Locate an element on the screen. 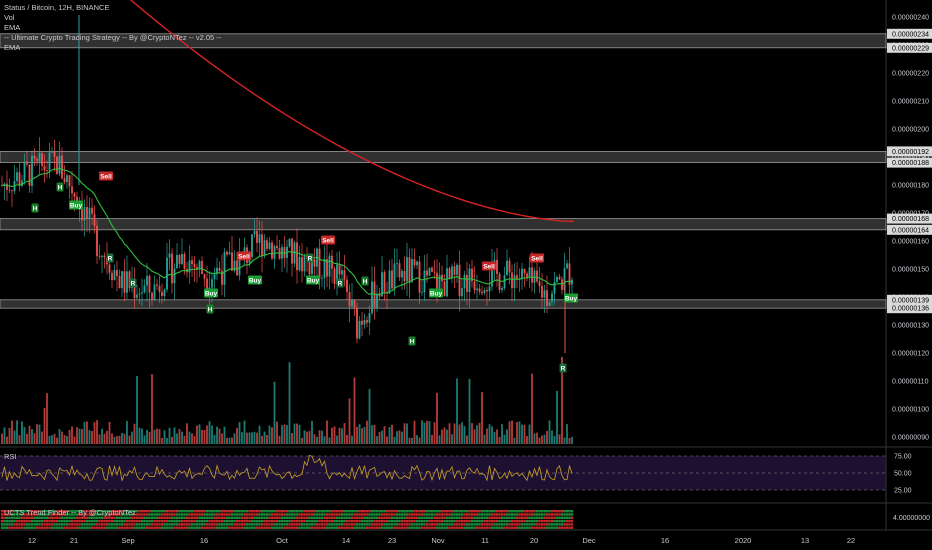  trend-finder-label: UCTS Trend Finder -- By @CryptoNTez is located at coordinates (70, 512).